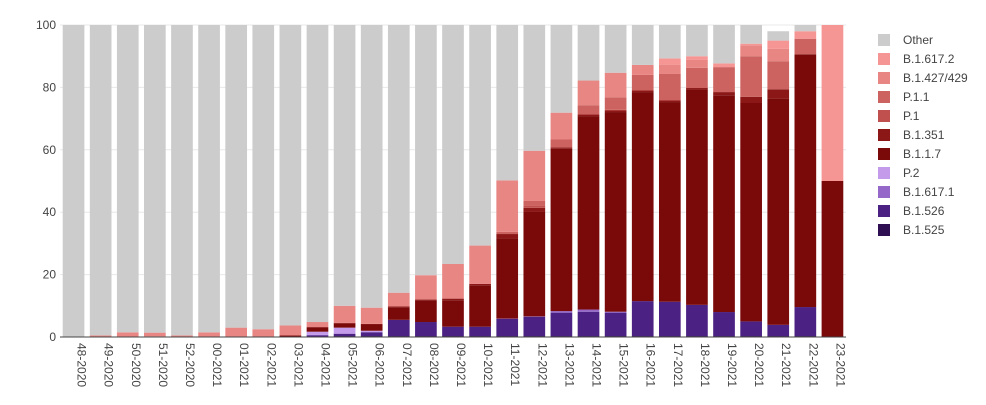 Image resolution: width=986 pixels, height=405 pixels. I want to click on legend-label: B.1.351, so click(924, 135).